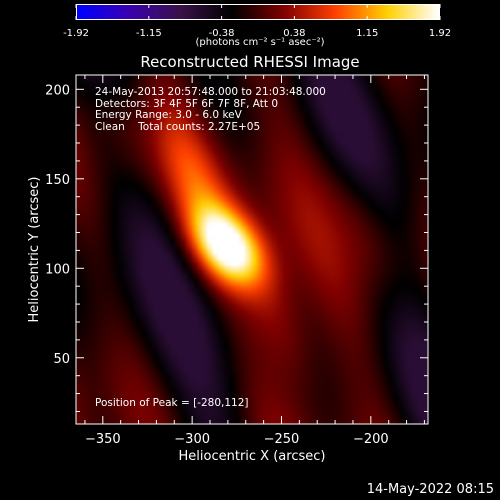 Image resolution: width=500 pixels, height=500 pixels. I want to click on detectors-text: Detectors: 3F 4F 5F 6F 7F 8F, Att 0, so click(187, 103).